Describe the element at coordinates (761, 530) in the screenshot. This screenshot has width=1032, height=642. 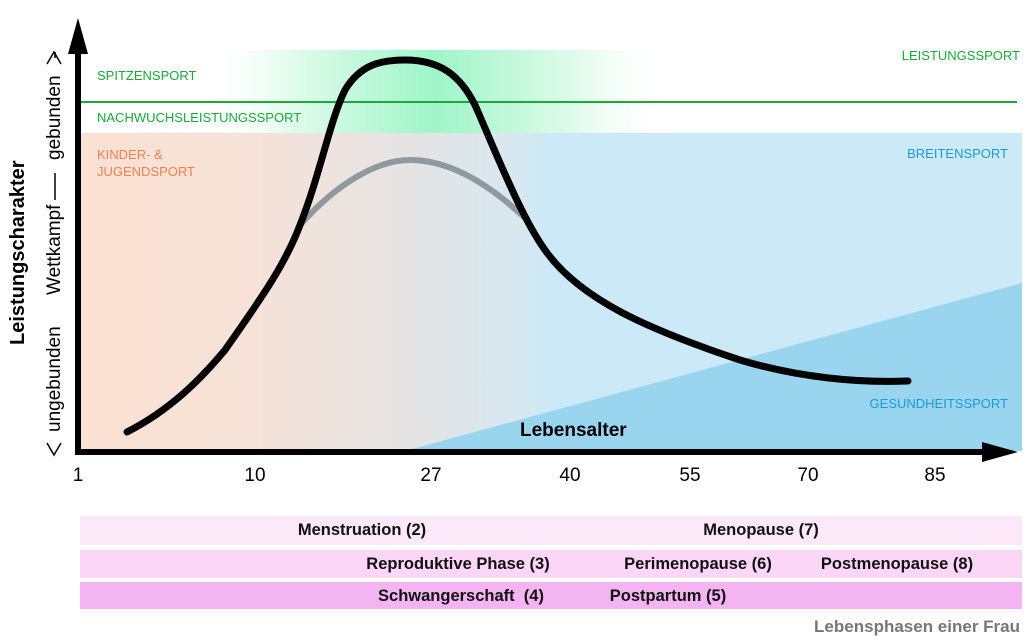
I see `phase-menopause: Menopause (7)` at that location.